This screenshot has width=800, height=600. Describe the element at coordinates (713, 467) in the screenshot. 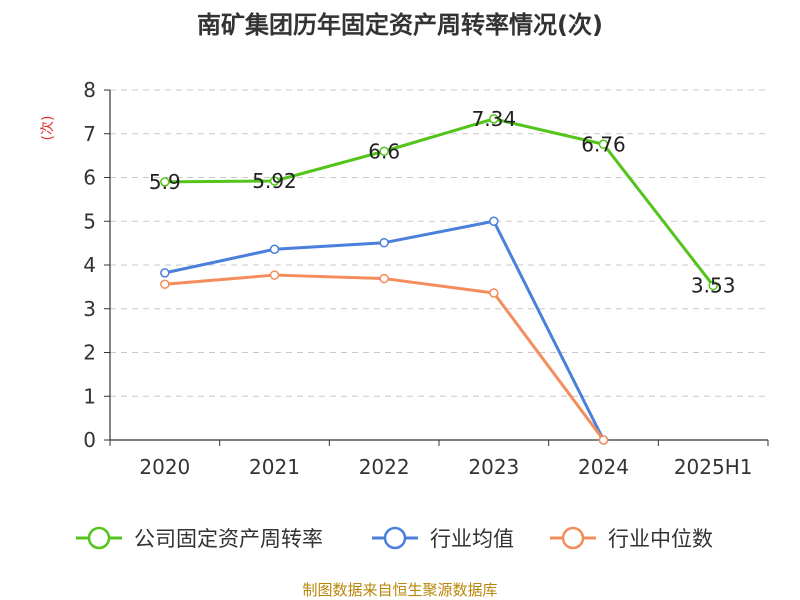

I see `x-tick-label: 2025H1` at that location.